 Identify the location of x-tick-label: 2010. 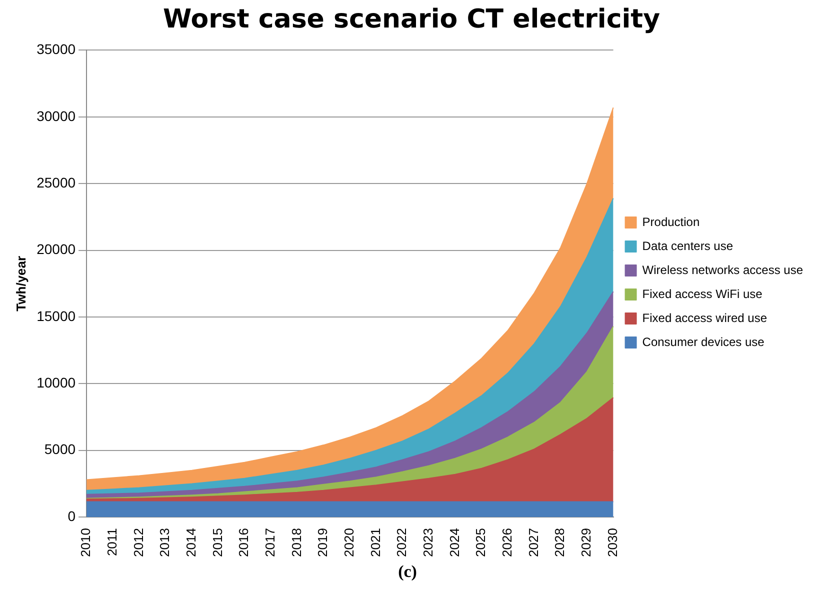
(86, 542).